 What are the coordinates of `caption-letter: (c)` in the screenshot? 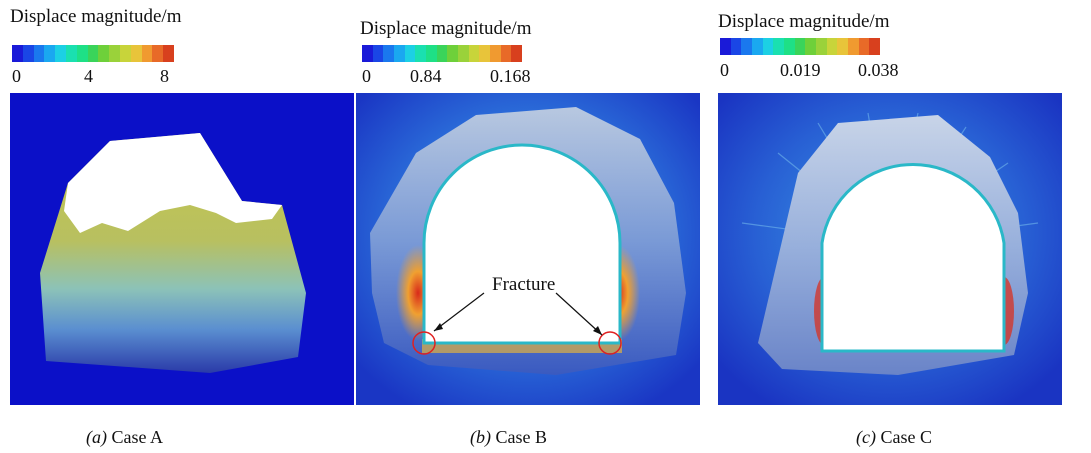 It's located at (866, 437).